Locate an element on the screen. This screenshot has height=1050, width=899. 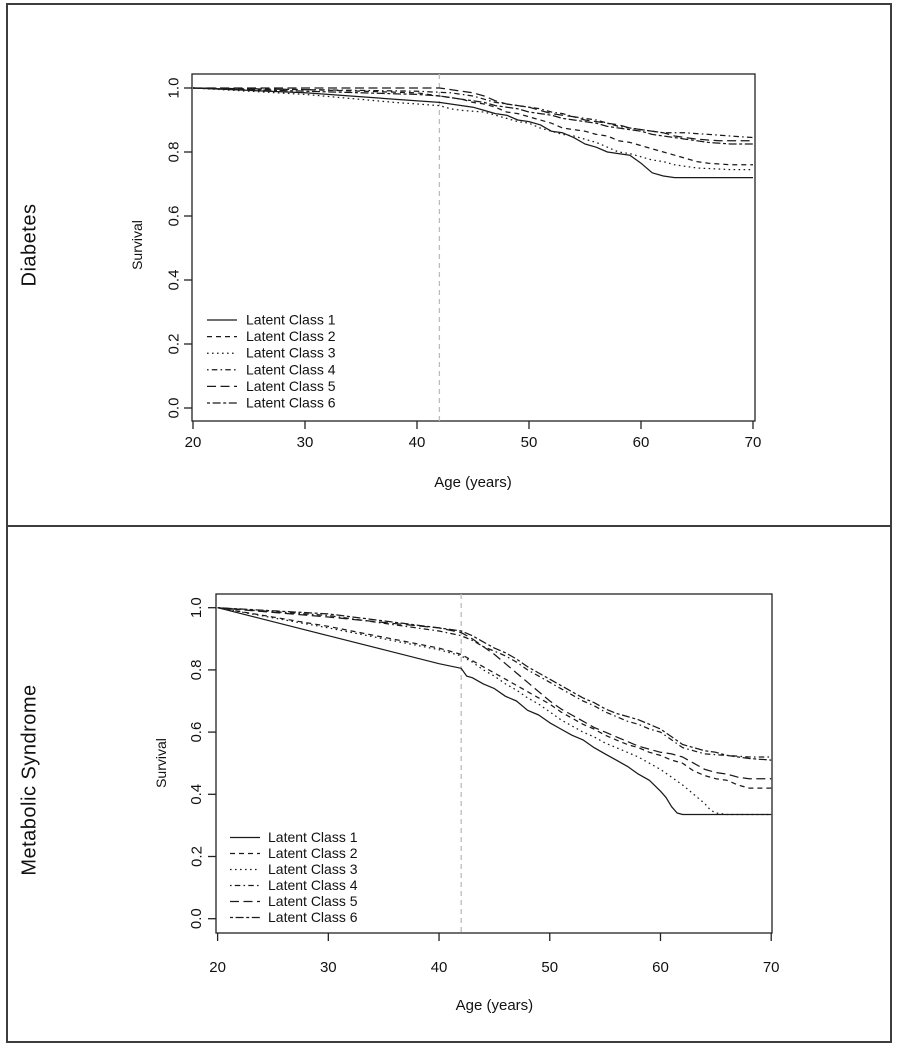
panel-title-diabetes: Diabetes is located at coordinates (29, 245).